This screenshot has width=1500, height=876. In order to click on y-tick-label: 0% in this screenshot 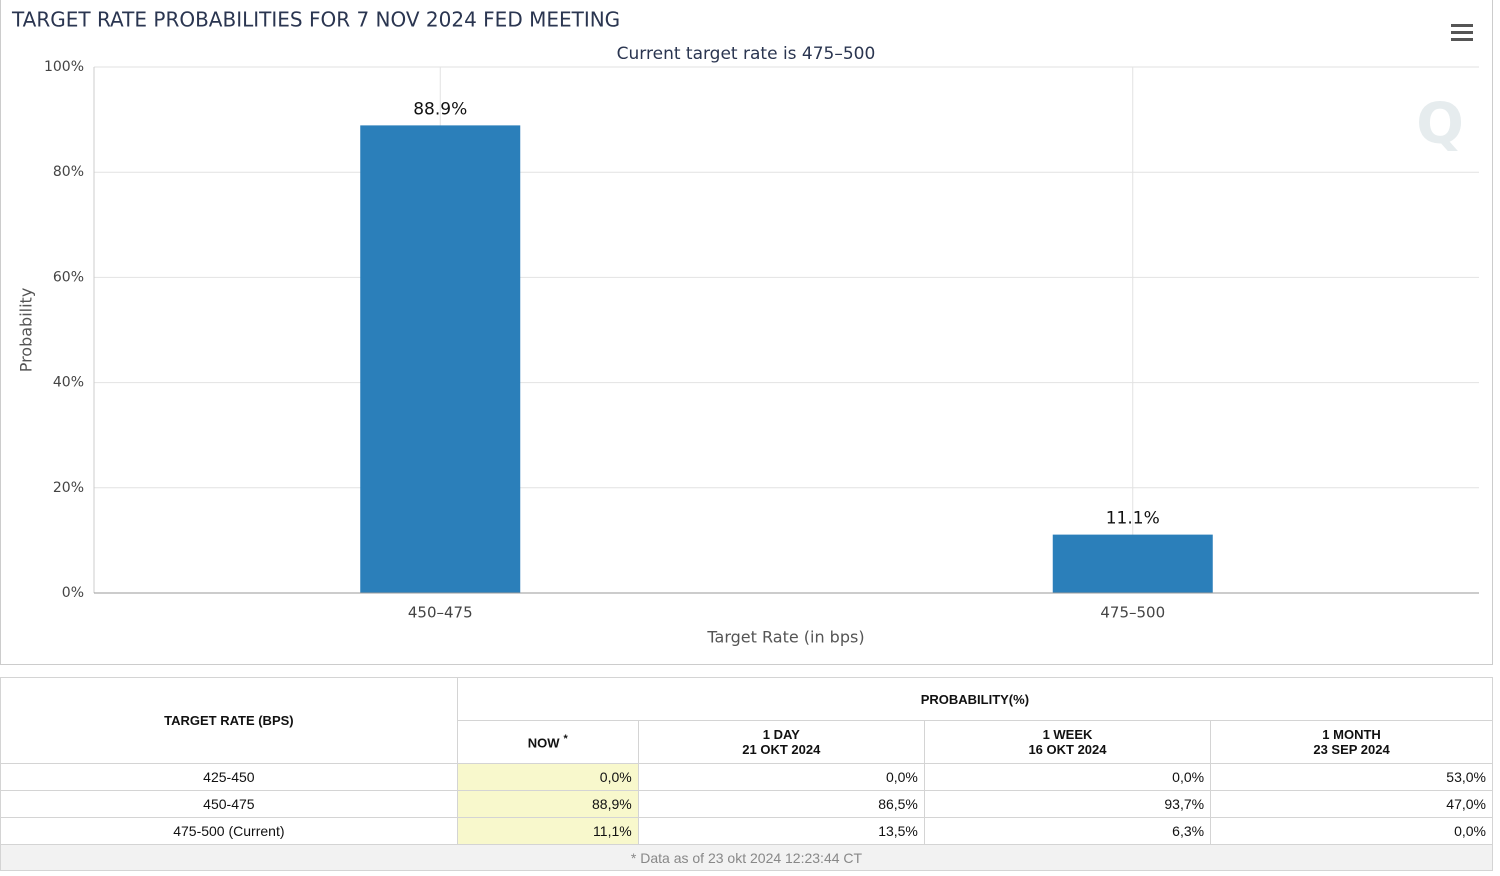, I will do `click(73, 593)`.